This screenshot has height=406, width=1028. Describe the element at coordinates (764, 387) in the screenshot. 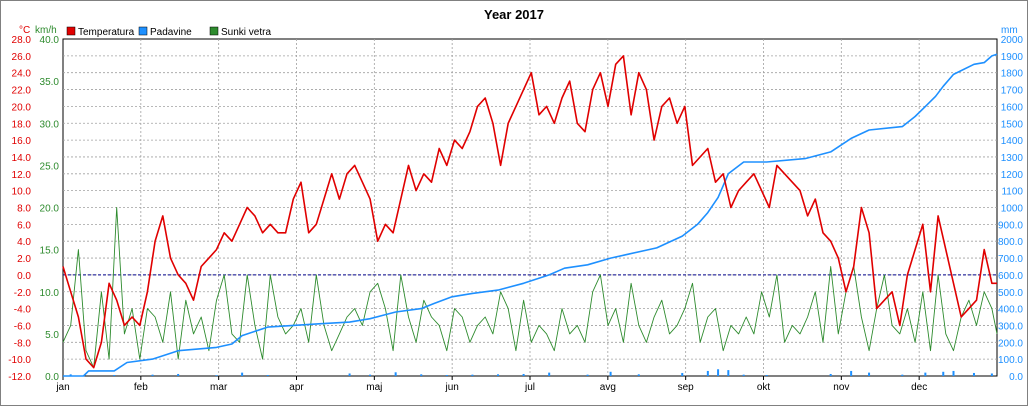

I see `x-tick-label: okt` at that location.